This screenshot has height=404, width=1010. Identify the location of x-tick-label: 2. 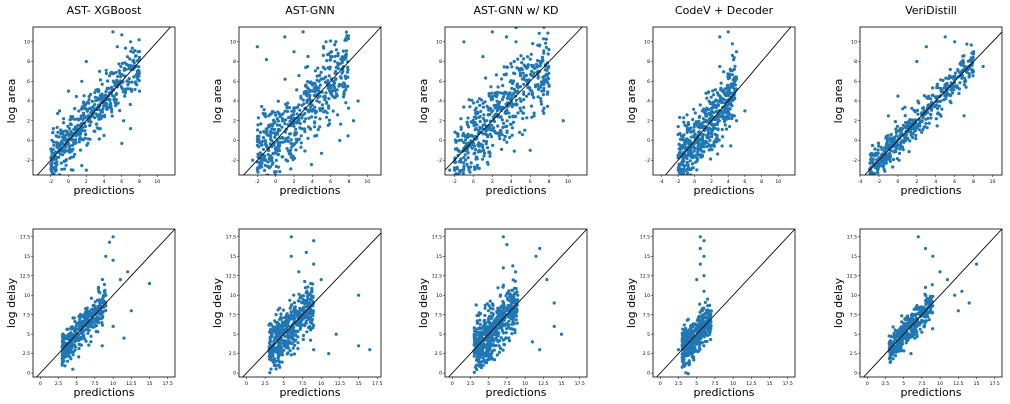
(916, 182).